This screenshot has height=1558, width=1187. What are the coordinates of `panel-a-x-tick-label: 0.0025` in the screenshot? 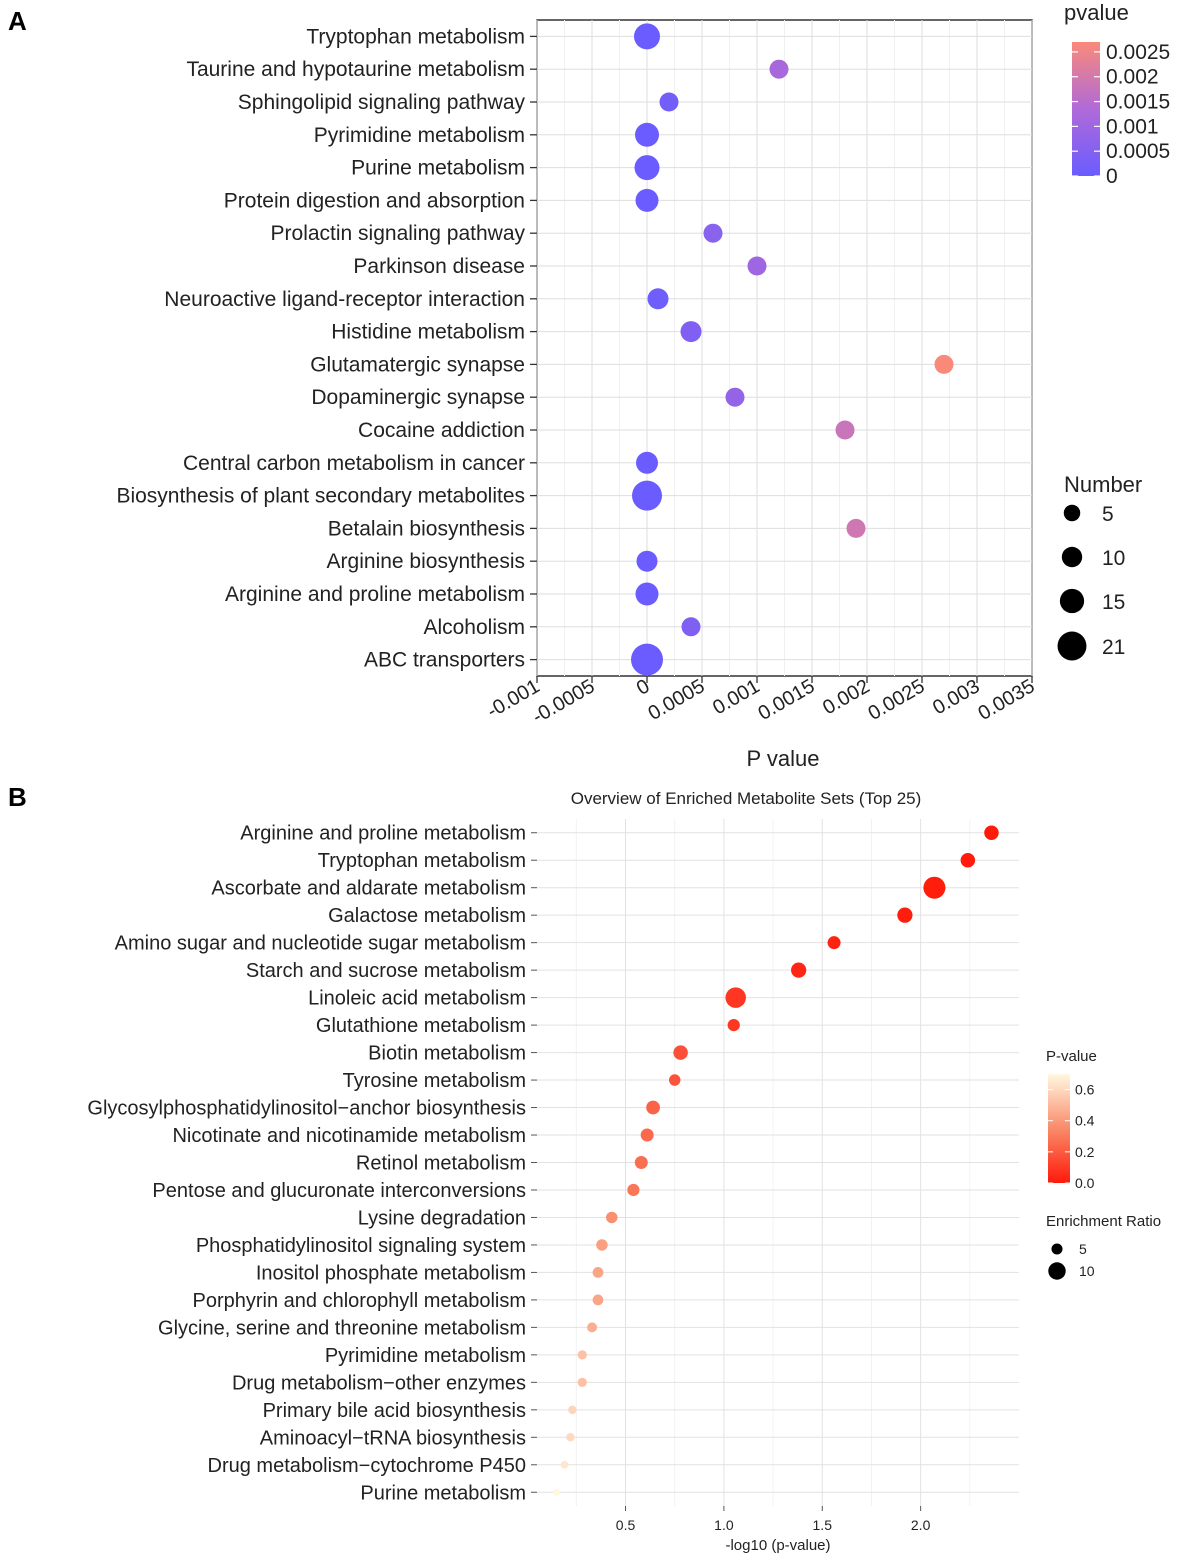 It's located at (897, 700).